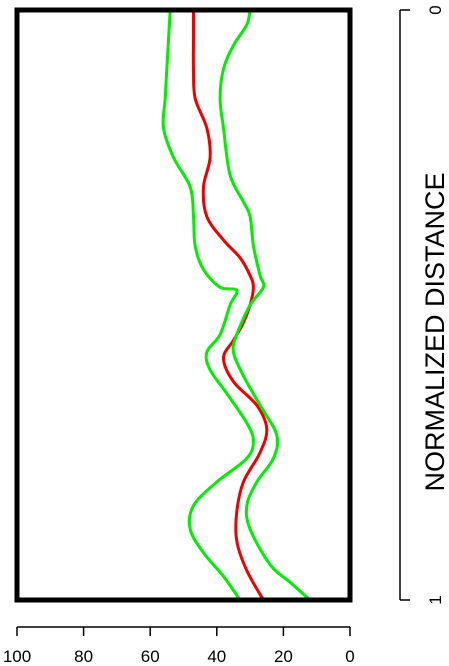 The image size is (449, 666). I want to click on y-axis-title: NORMALIZED DISTANCE, so click(434, 331).